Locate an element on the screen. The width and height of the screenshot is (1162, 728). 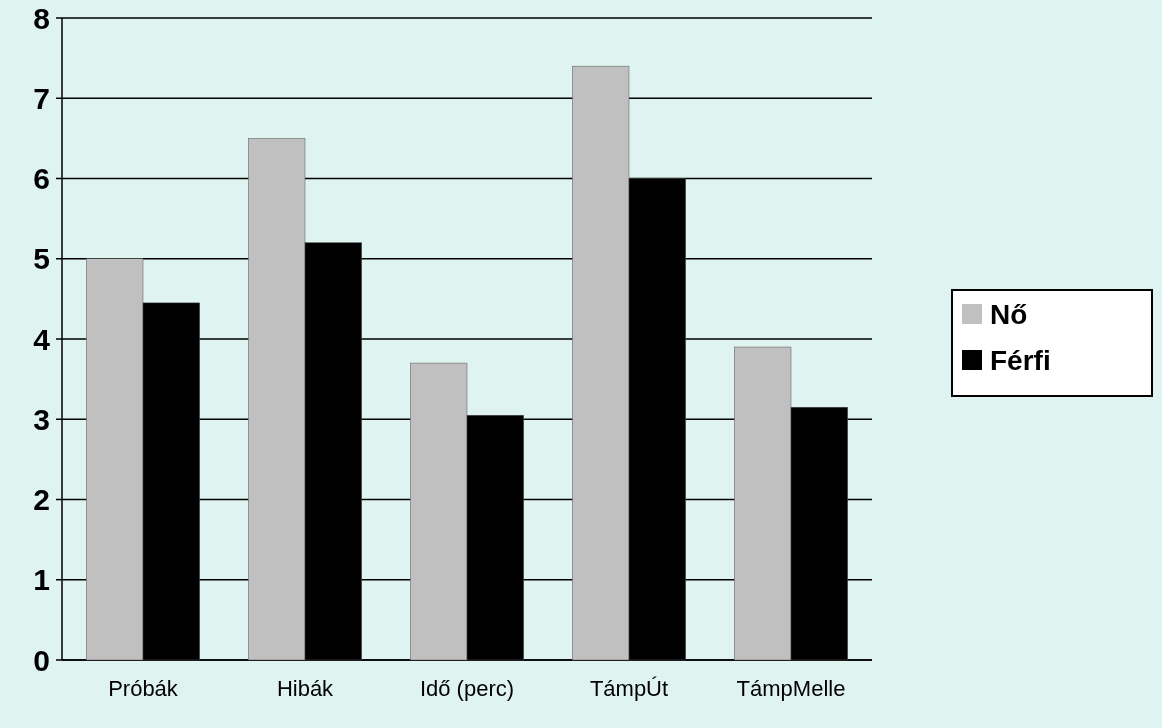
y-tick-label: 8 is located at coordinates (41, 18).